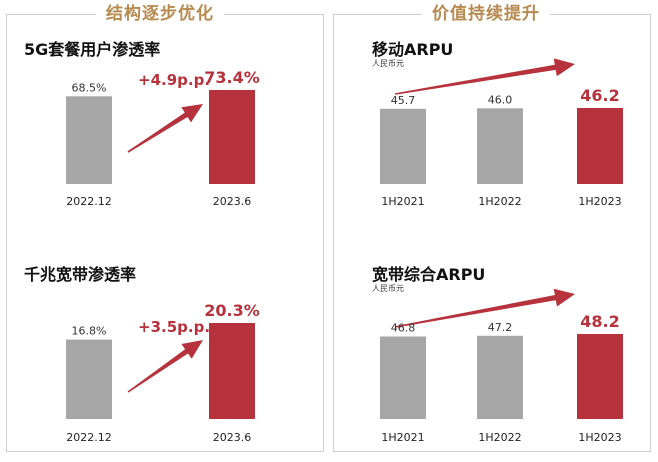  Describe the element at coordinates (599, 95) in the screenshot. I see `data-label: 46.2` at that location.